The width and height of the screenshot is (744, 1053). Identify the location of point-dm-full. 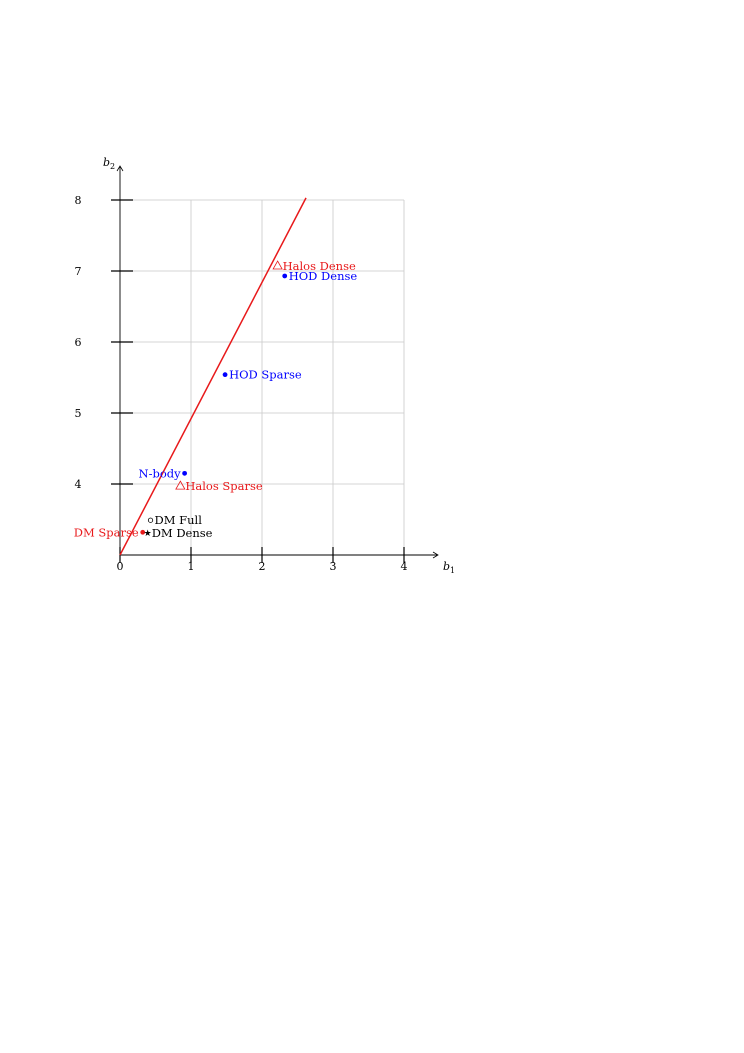
(150, 520).